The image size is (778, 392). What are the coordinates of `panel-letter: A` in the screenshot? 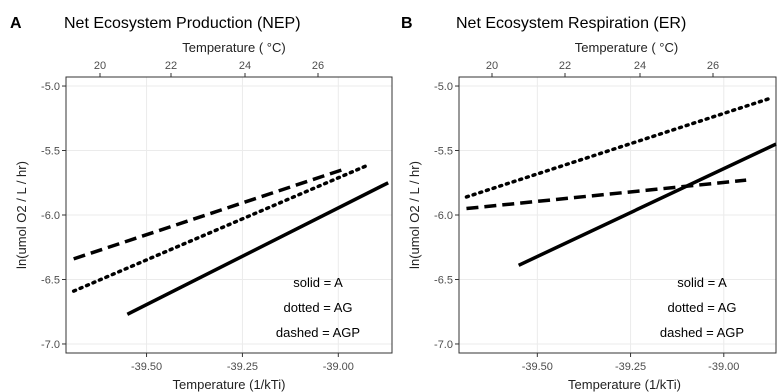 It's located at (16, 23).